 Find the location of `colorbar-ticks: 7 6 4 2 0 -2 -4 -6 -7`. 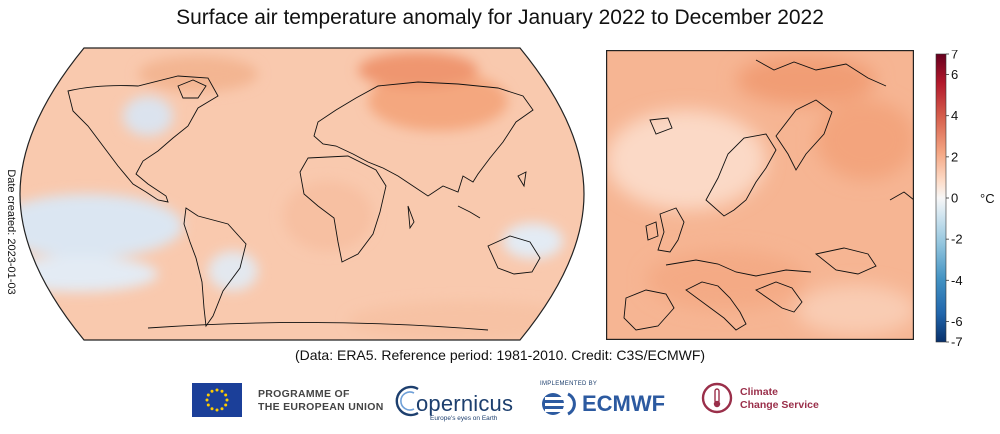

colorbar-ticks: 7 6 4 2 0 -2 -4 -6 -7 is located at coordinates (954, 198).